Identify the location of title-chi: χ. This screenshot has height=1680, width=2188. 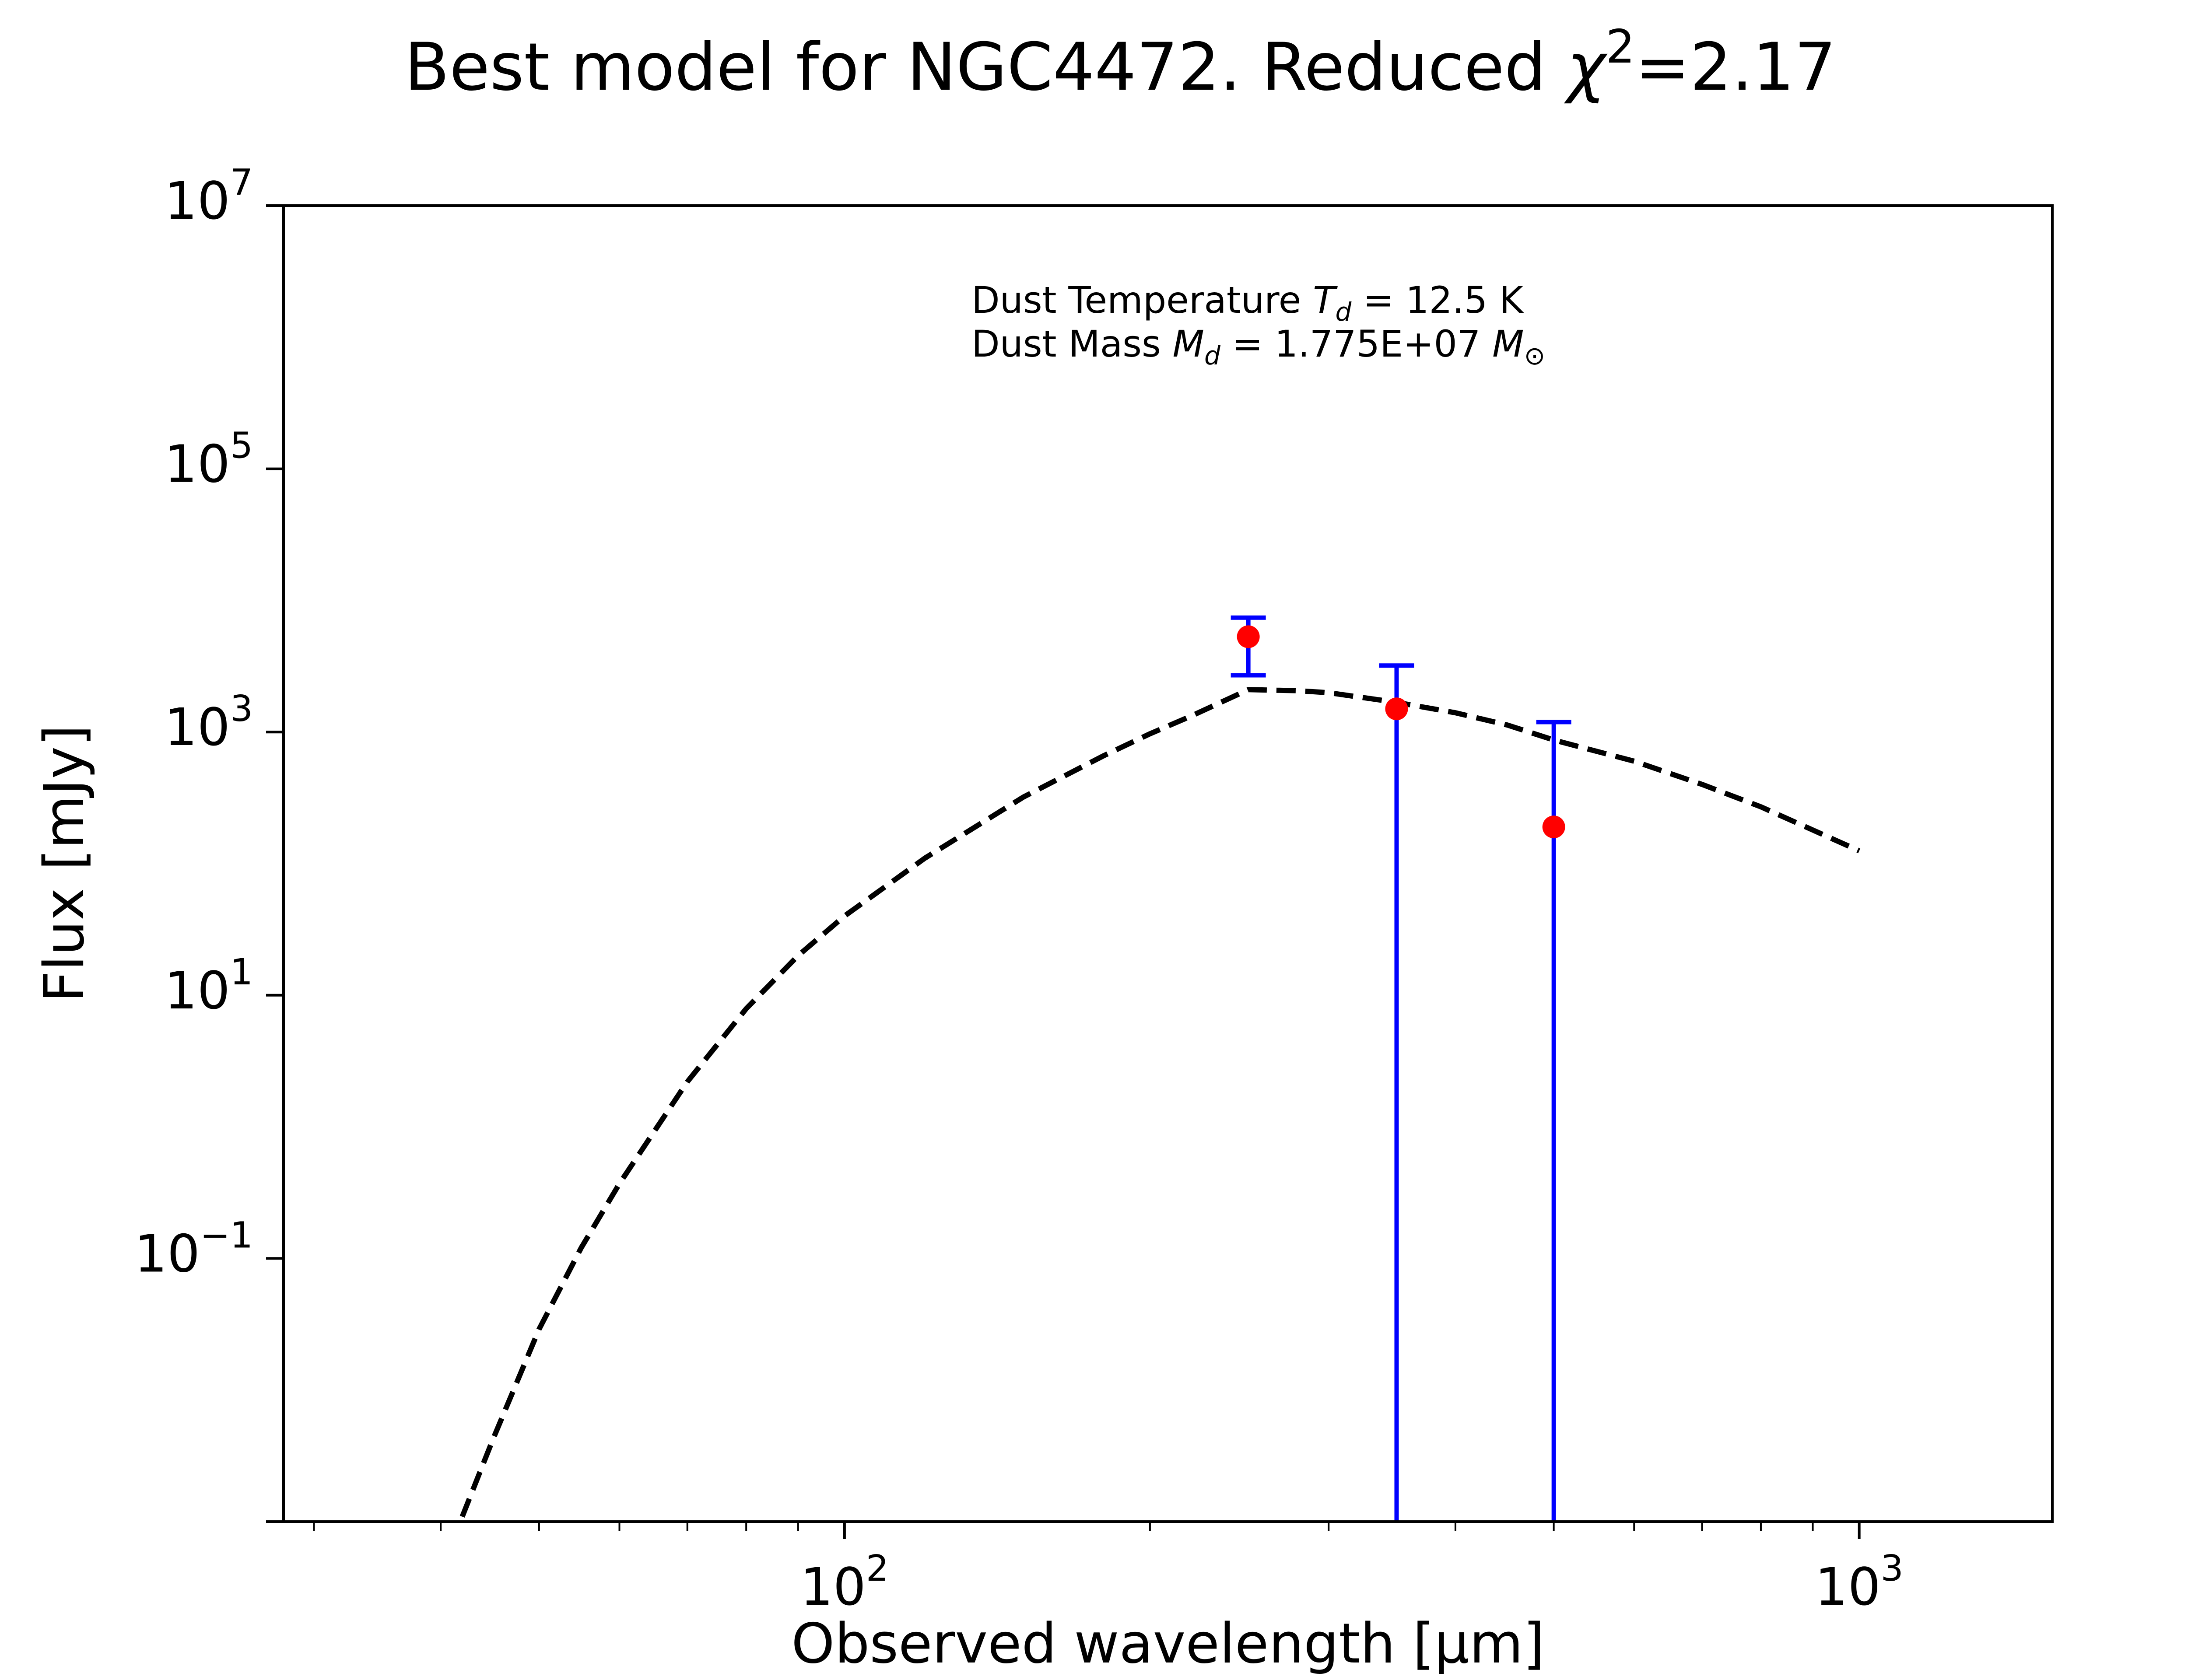
(1586, 67).